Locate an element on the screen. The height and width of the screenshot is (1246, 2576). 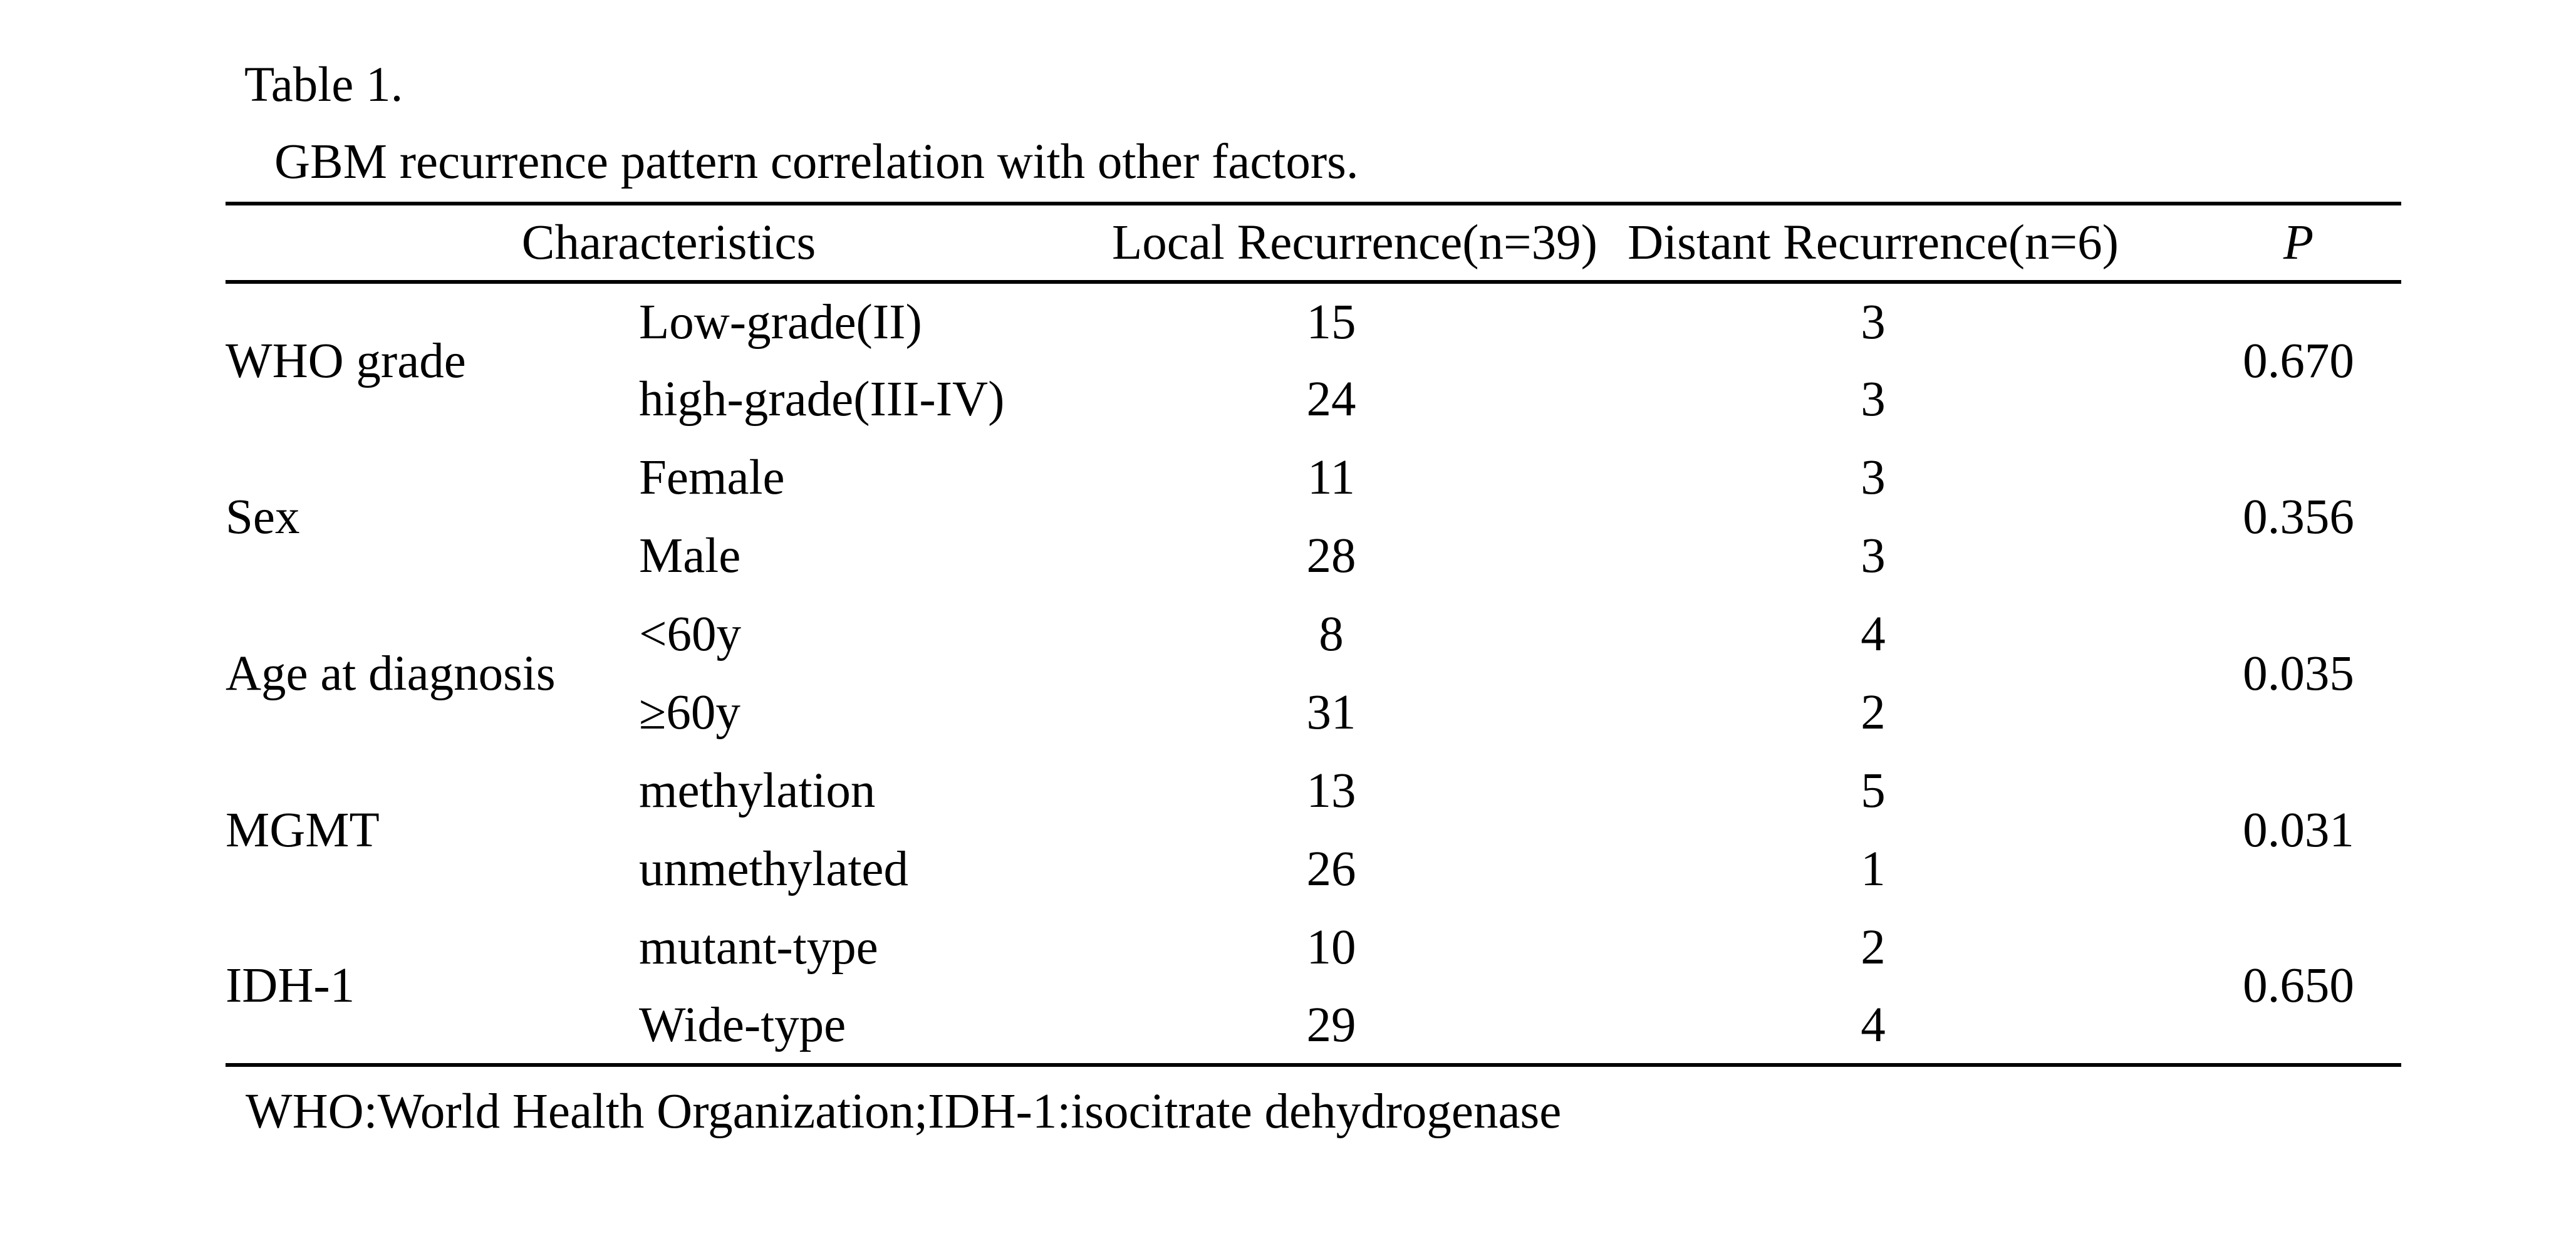
table-row: high-grade(III-IV) 24 3 is located at coordinates (1314, 399).